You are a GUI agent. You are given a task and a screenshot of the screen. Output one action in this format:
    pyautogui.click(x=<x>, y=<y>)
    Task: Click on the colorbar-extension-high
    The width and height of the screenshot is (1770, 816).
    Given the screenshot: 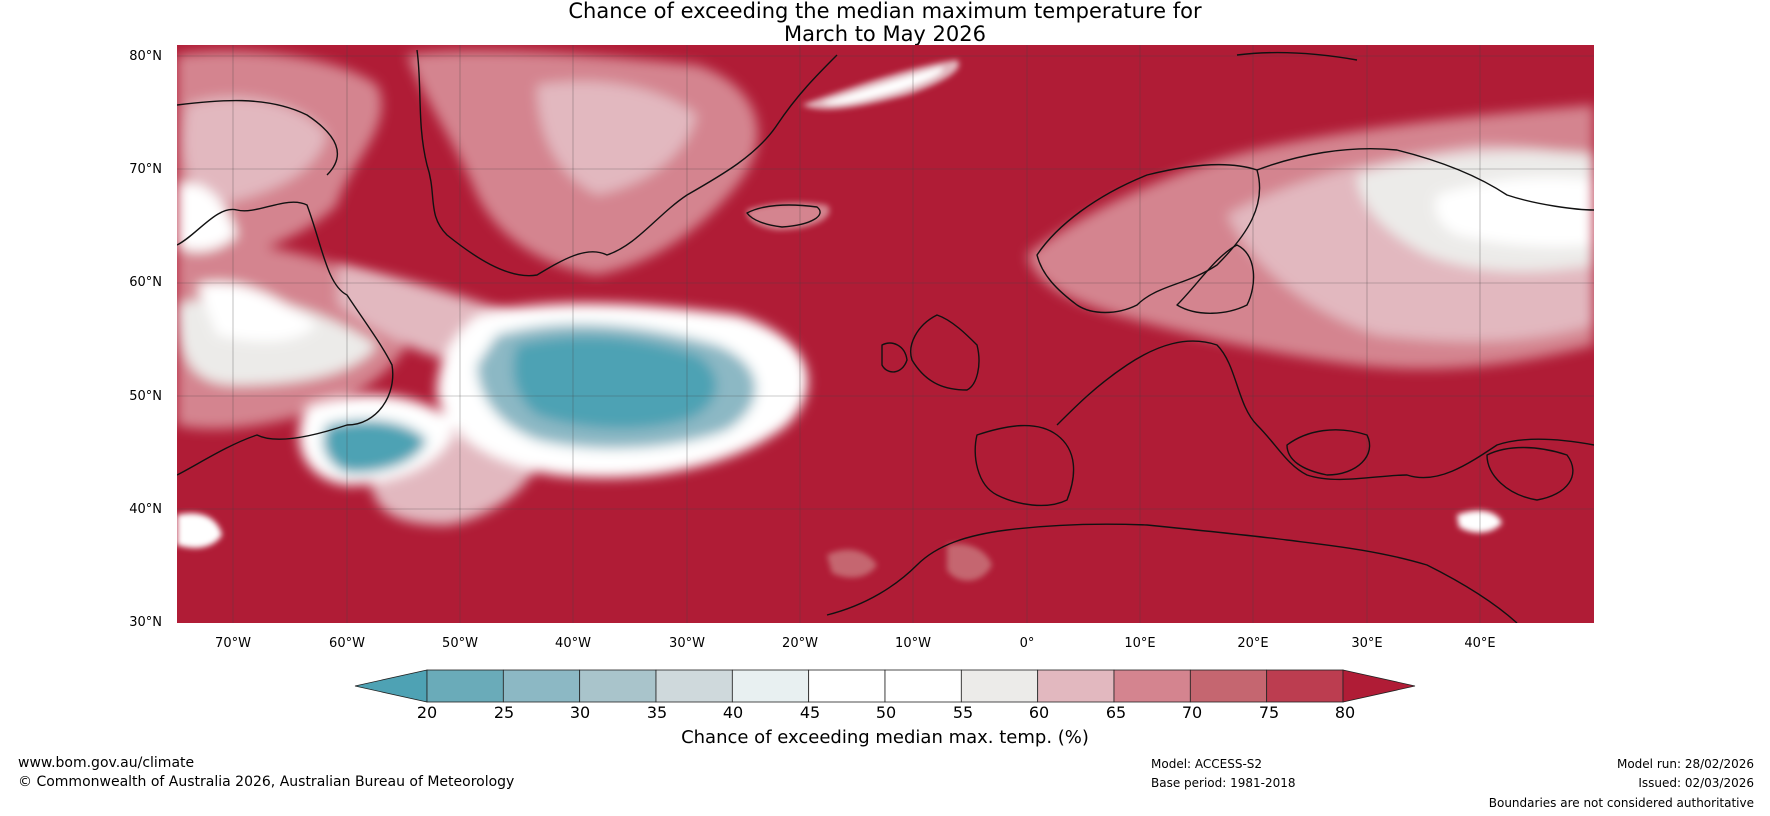 What is the action you would take?
    pyautogui.click(x=1379, y=686)
    